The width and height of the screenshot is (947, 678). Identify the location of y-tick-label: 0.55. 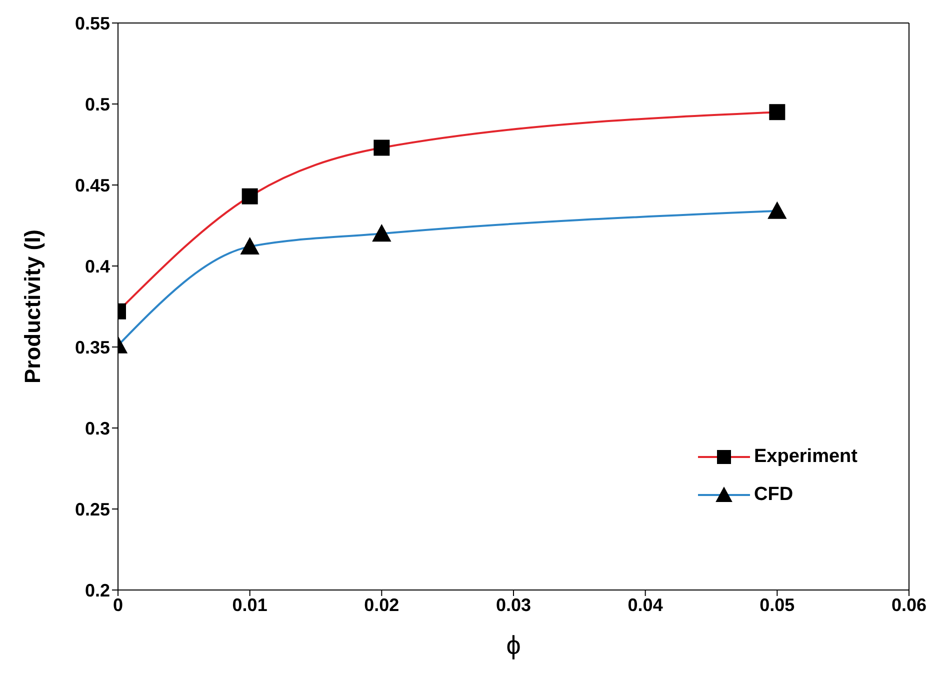
(92, 23).